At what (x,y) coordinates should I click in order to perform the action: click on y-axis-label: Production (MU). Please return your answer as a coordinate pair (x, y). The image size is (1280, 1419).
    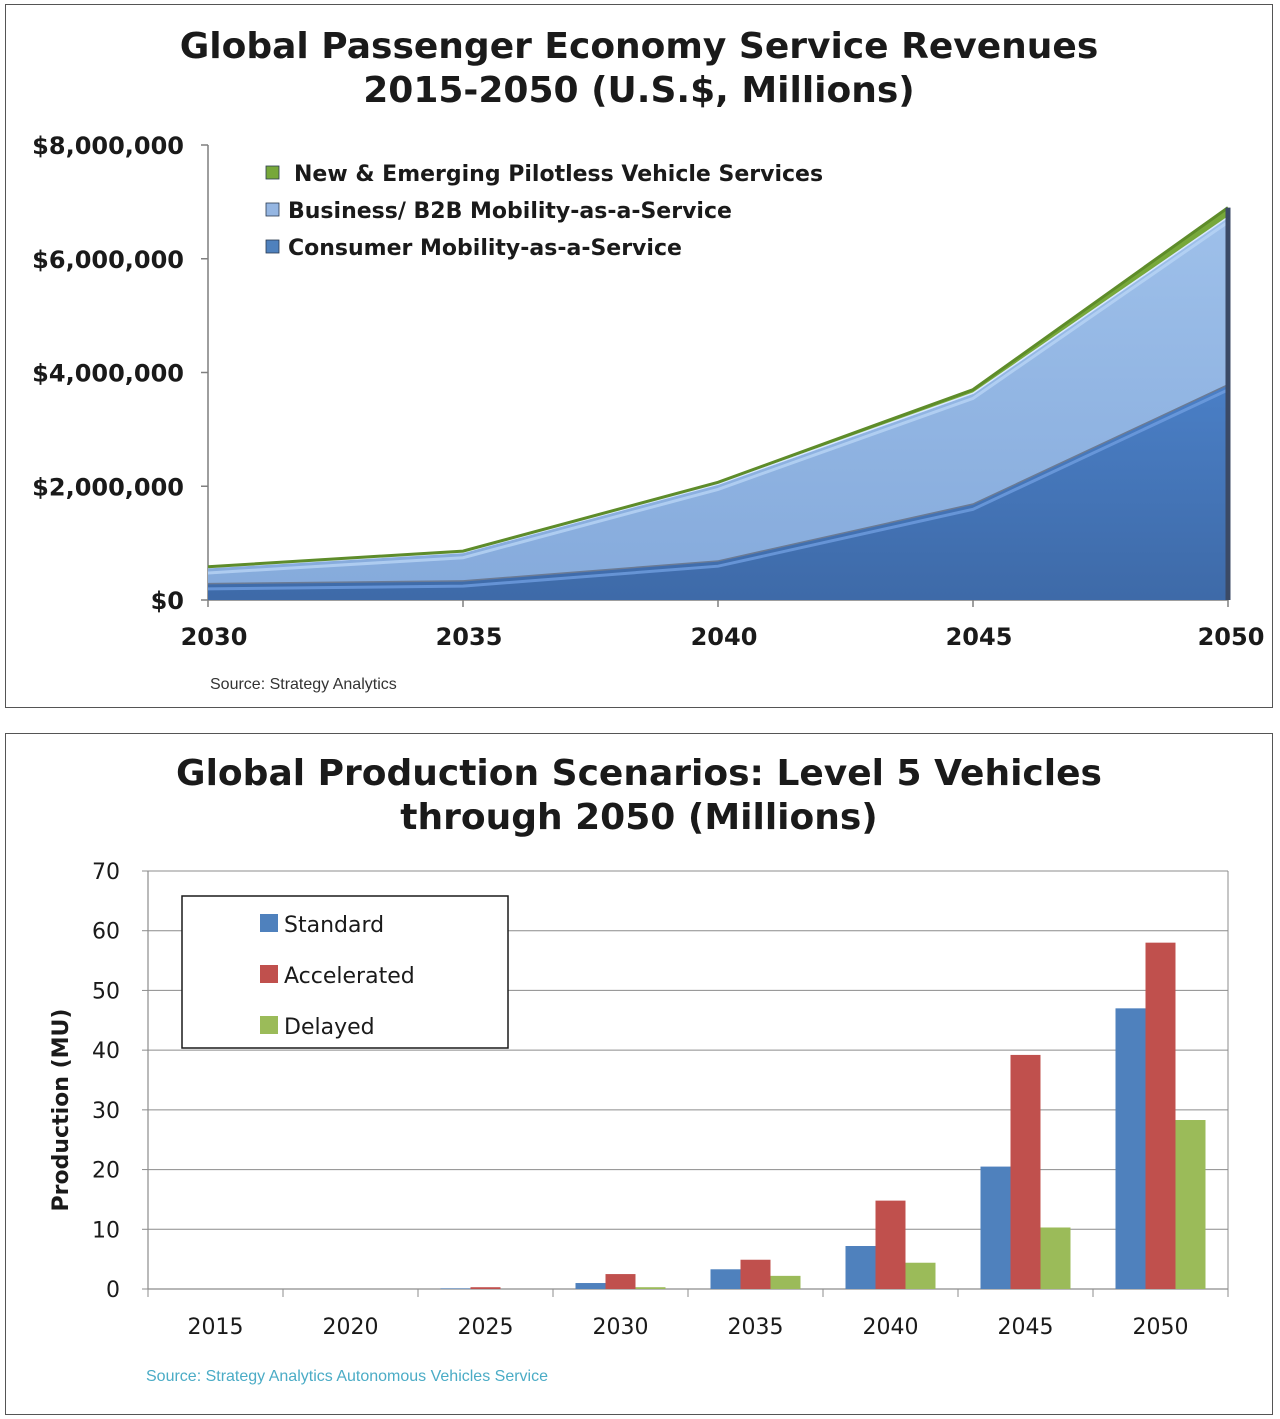
    Looking at the image, I should click on (61, 1110).